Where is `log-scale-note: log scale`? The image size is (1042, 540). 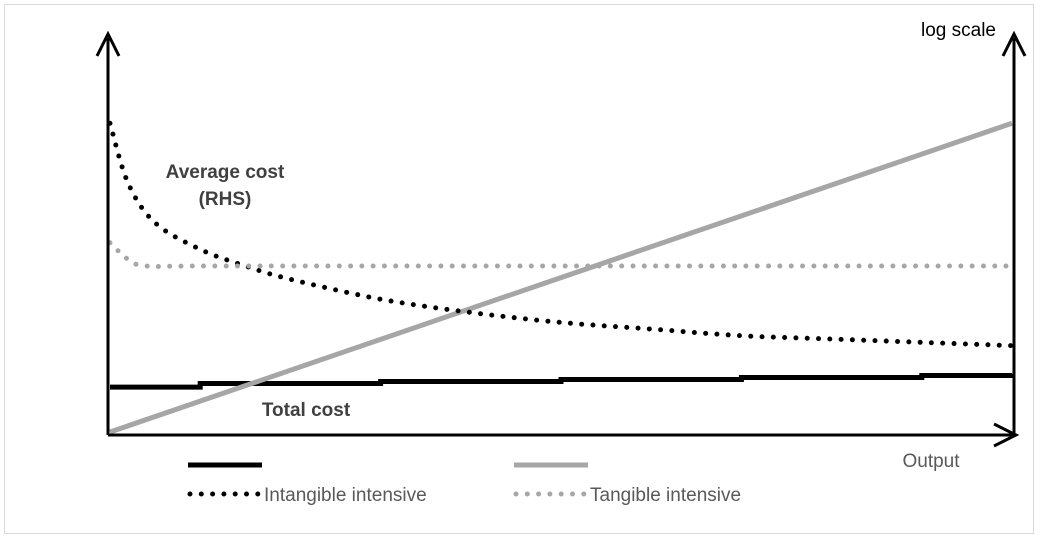
log-scale-note: log scale is located at coordinates (958, 30).